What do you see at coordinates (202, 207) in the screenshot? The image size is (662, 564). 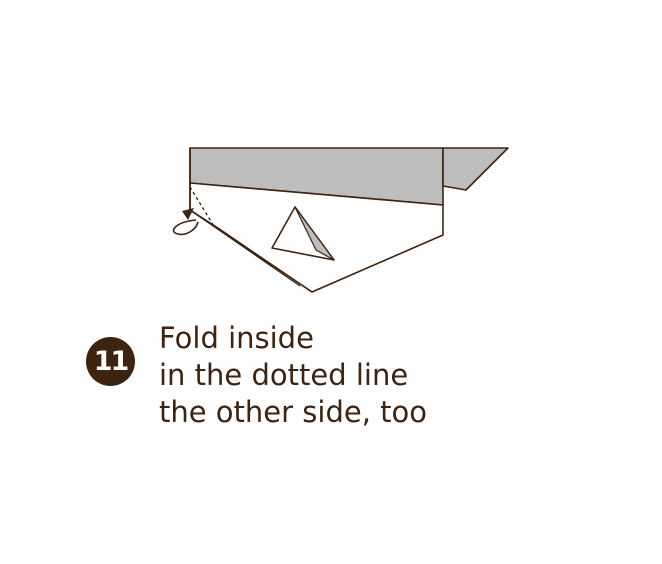 I see `dotted-fold-line` at bounding box center [202, 207].